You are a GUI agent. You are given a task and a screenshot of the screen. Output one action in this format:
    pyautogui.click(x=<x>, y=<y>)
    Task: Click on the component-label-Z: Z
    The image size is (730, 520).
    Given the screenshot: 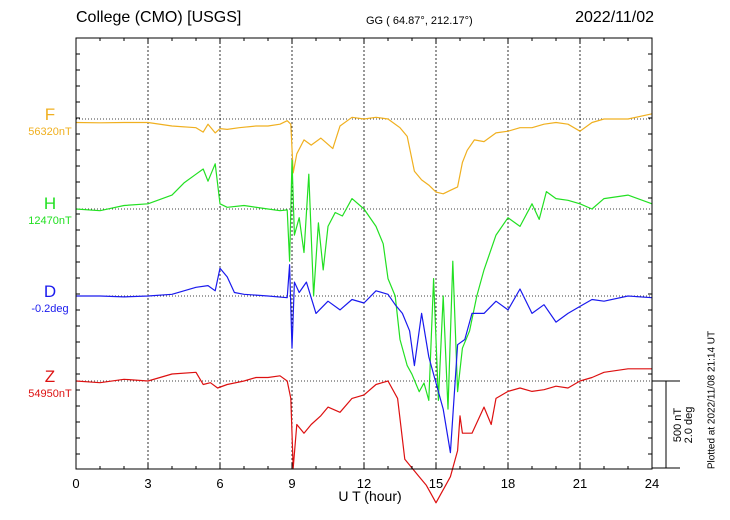 What is the action you would take?
    pyautogui.click(x=50, y=376)
    